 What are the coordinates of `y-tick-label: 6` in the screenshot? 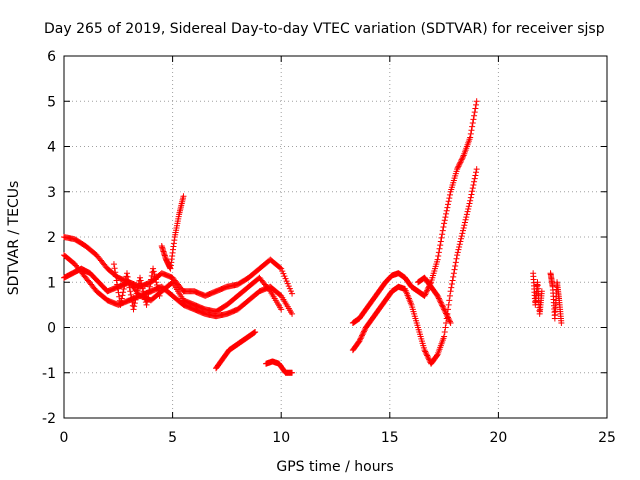 It's located at (51, 57).